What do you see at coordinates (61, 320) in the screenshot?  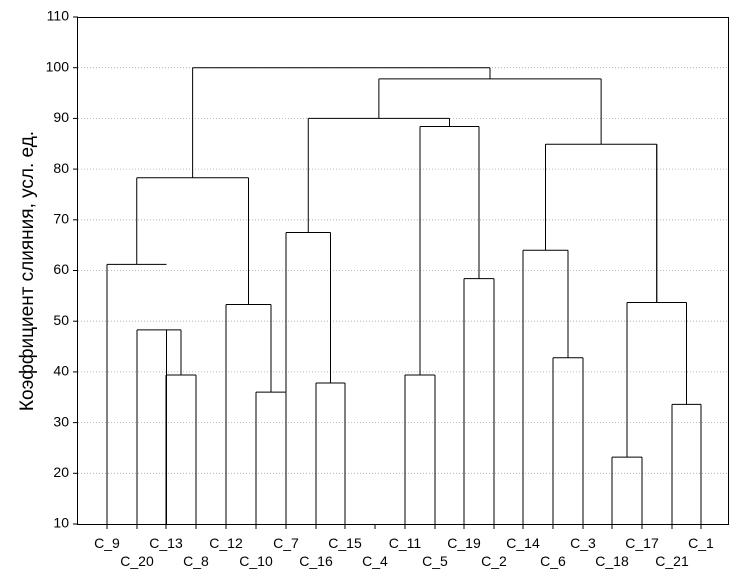 I see `y-tick-label: 50` at bounding box center [61, 320].